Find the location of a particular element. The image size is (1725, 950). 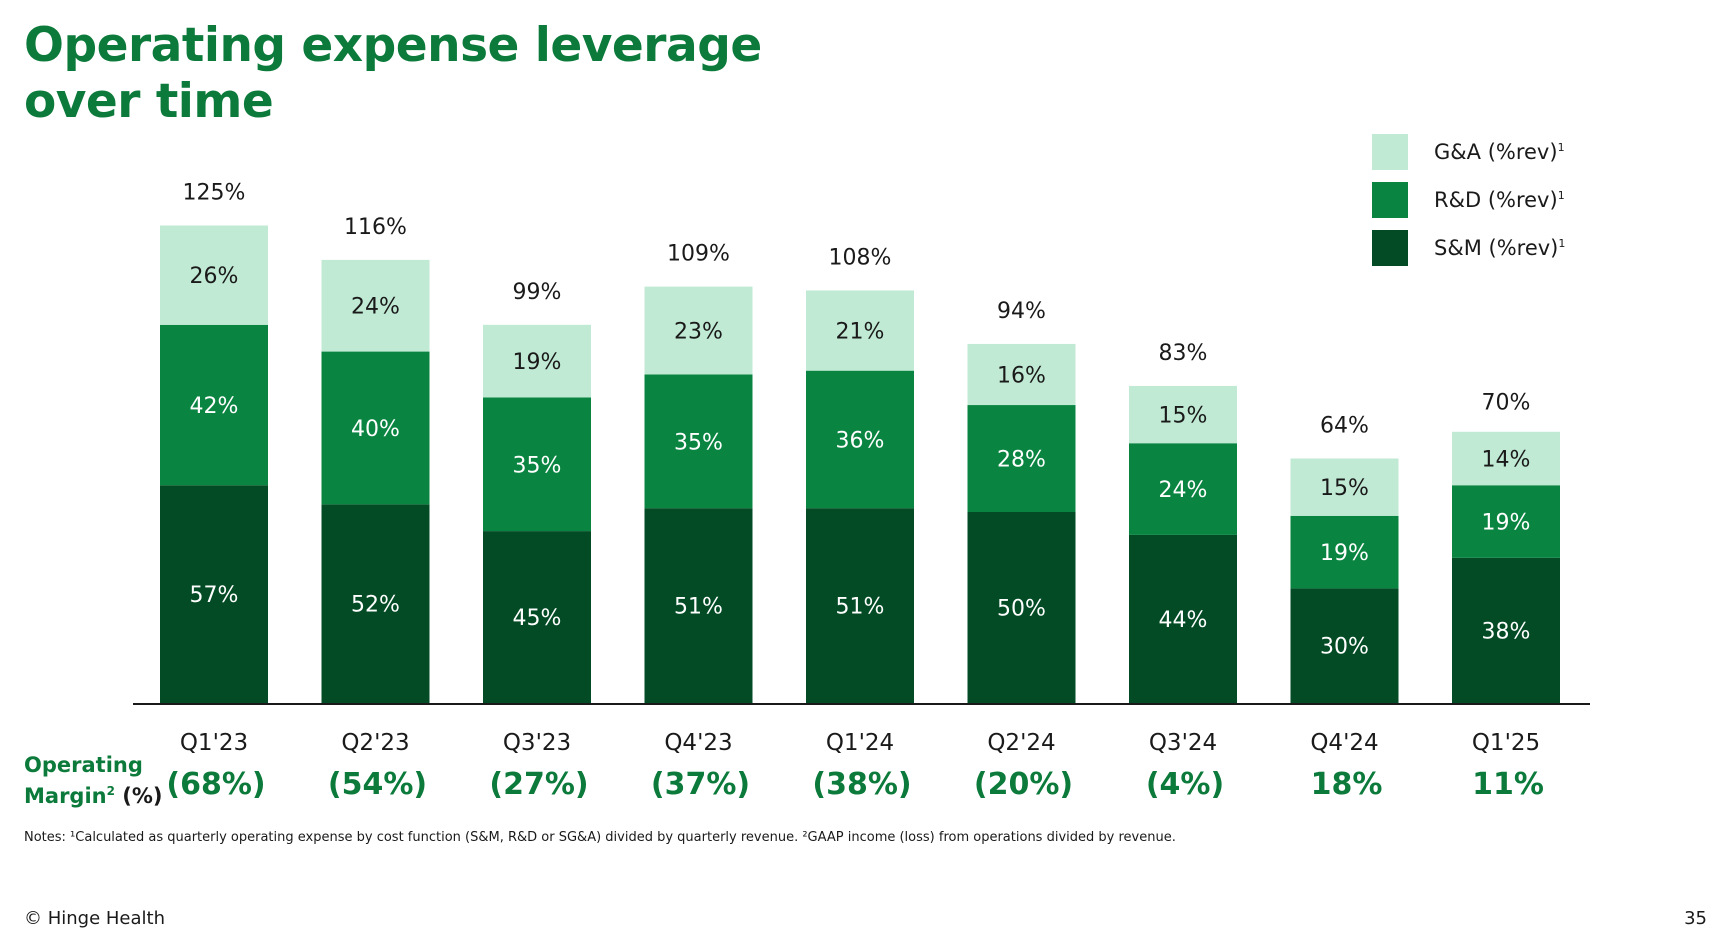

chart-legend: G&A (%rev)1 R&D (%rev)1 S&M (%rev)1 is located at coordinates (1468, 200).